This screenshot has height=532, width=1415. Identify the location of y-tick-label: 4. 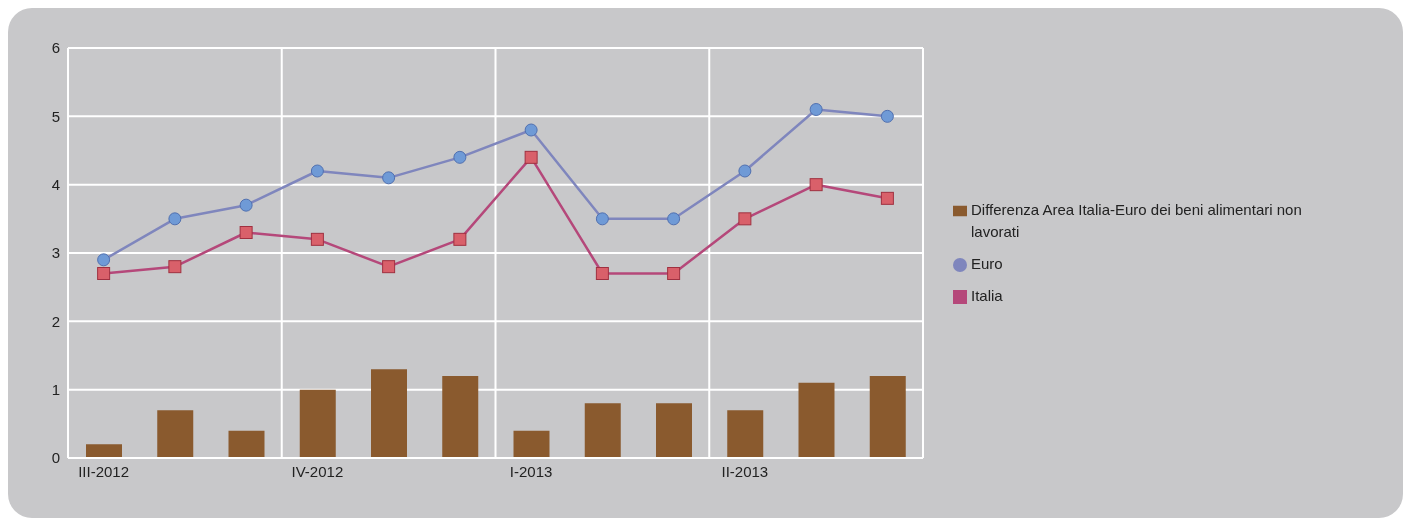
(55, 184).